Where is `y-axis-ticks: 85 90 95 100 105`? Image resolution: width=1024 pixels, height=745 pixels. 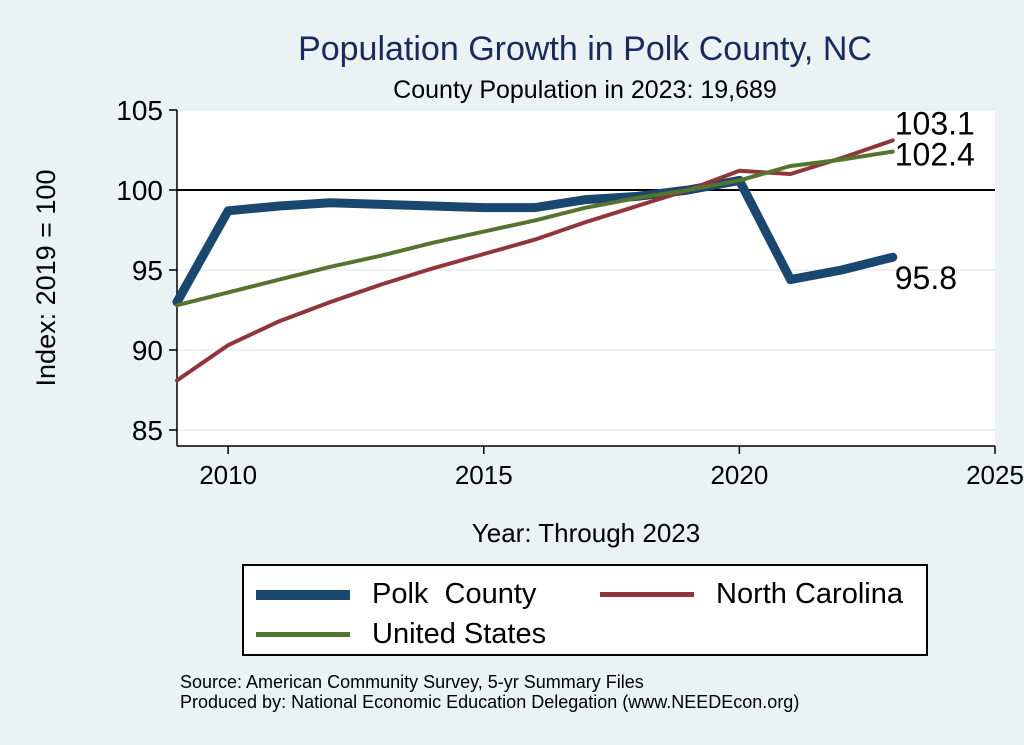
y-axis-ticks: 85 90 95 100 105 is located at coordinates (146, 270).